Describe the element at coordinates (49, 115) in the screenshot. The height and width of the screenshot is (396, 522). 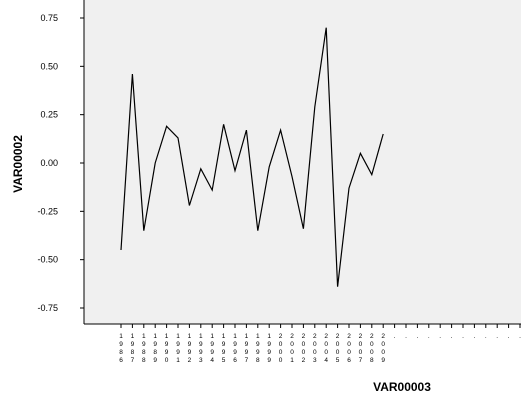
I see `y-tick-label: 0.25` at that location.